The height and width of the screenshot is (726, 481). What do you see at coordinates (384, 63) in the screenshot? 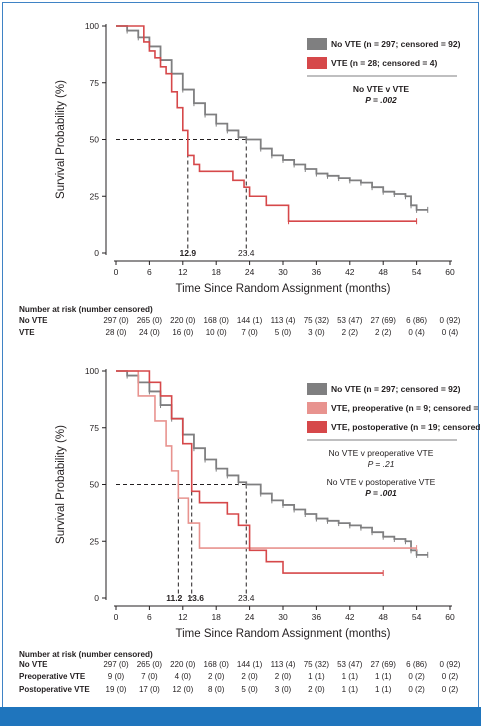
I see `legend-label: VTE (n = 28; censored = 4)` at bounding box center [384, 63].